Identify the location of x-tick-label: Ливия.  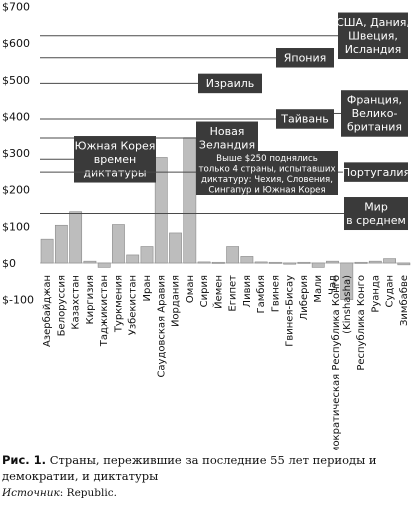
(247, 291).